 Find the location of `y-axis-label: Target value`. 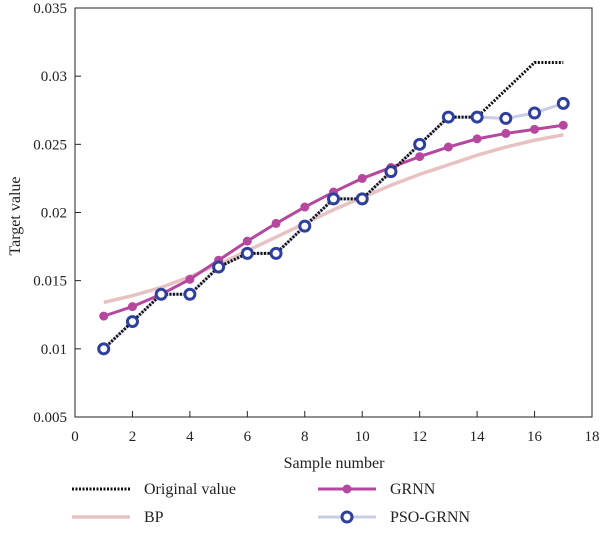

y-axis-label: Target value is located at coordinates (15, 216).